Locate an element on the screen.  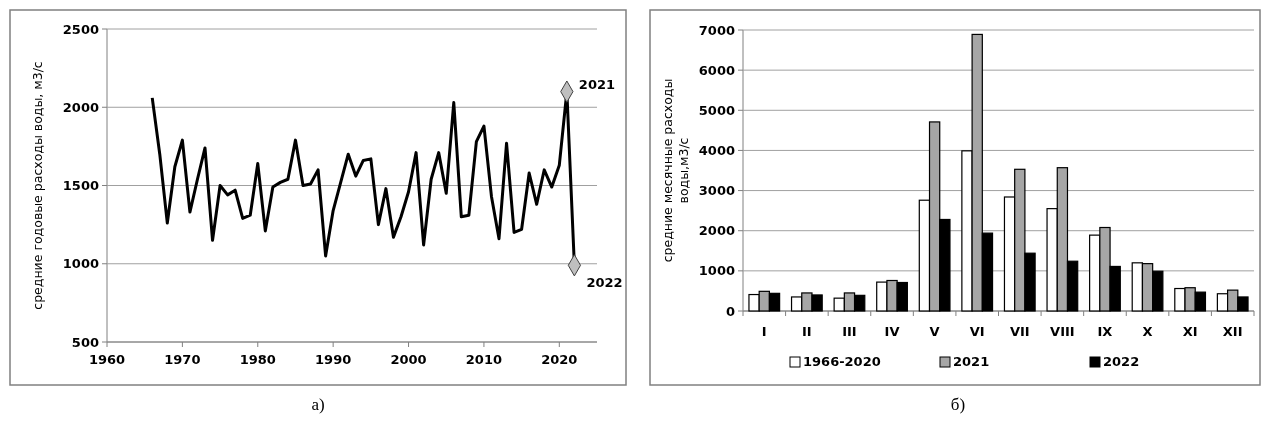
x-tick-label: 1960 is located at coordinates (107, 359).